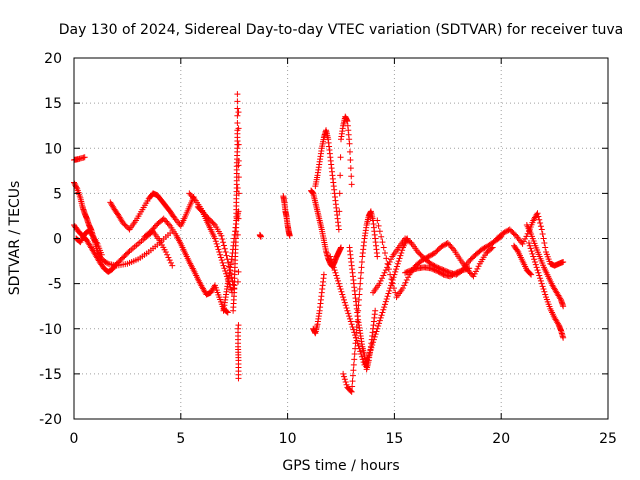 This screenshot has height=480, width=640. Describe the element at coordinates (608, 439) in the screenshot. I see `x-tick-label: 25` at that location.